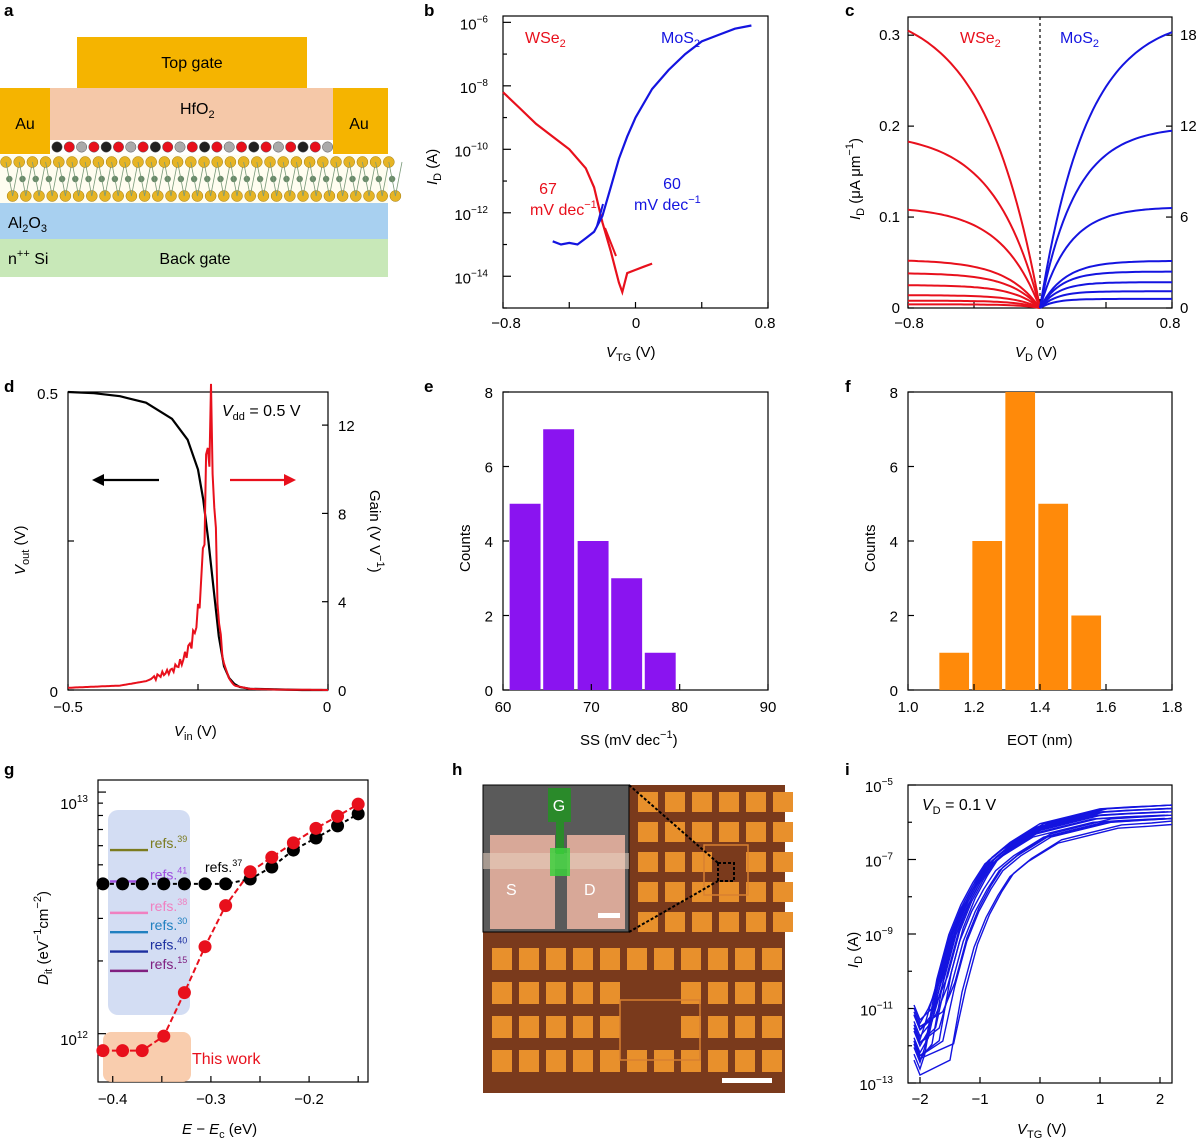  I want to click on plot-c-curves, so click(1040, 169).